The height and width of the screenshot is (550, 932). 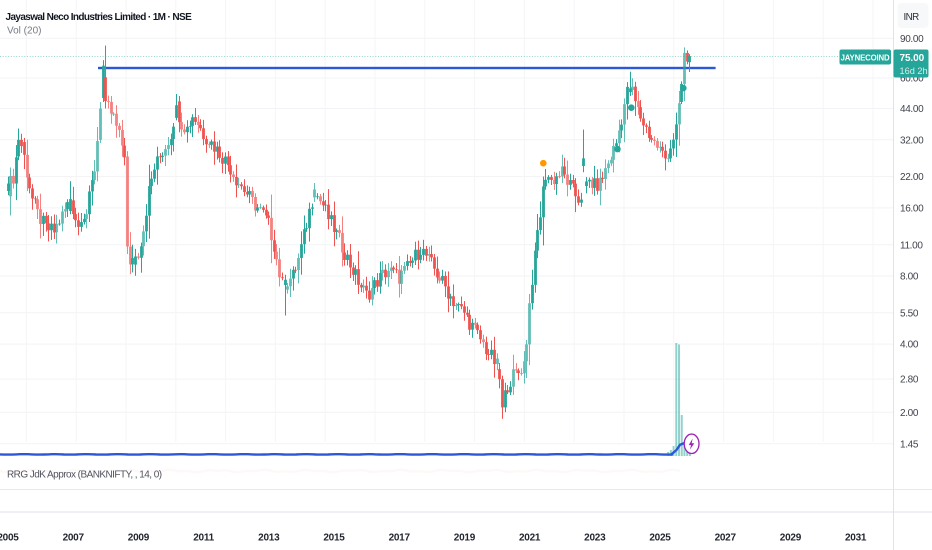 What do you see at coordinates (912, 109) in the screenshot?
I see `svg-text: 44.00` at bounding box center [912, 109].